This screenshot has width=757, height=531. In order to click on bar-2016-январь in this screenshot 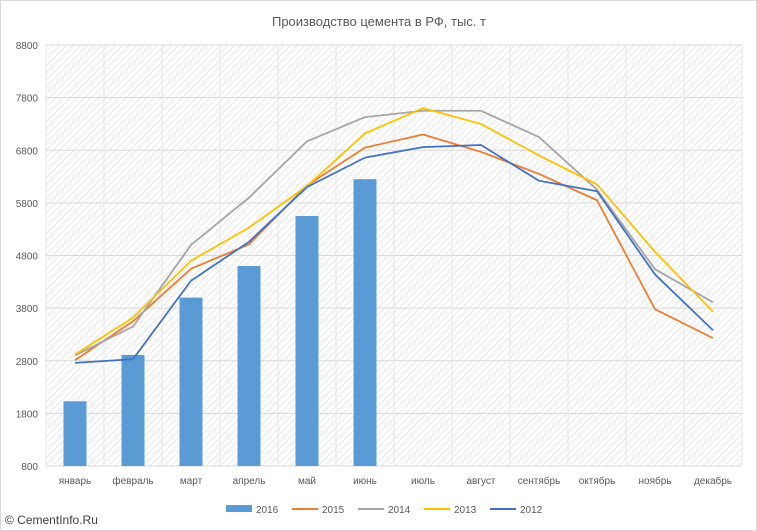, I will do `click(75, 433)`.